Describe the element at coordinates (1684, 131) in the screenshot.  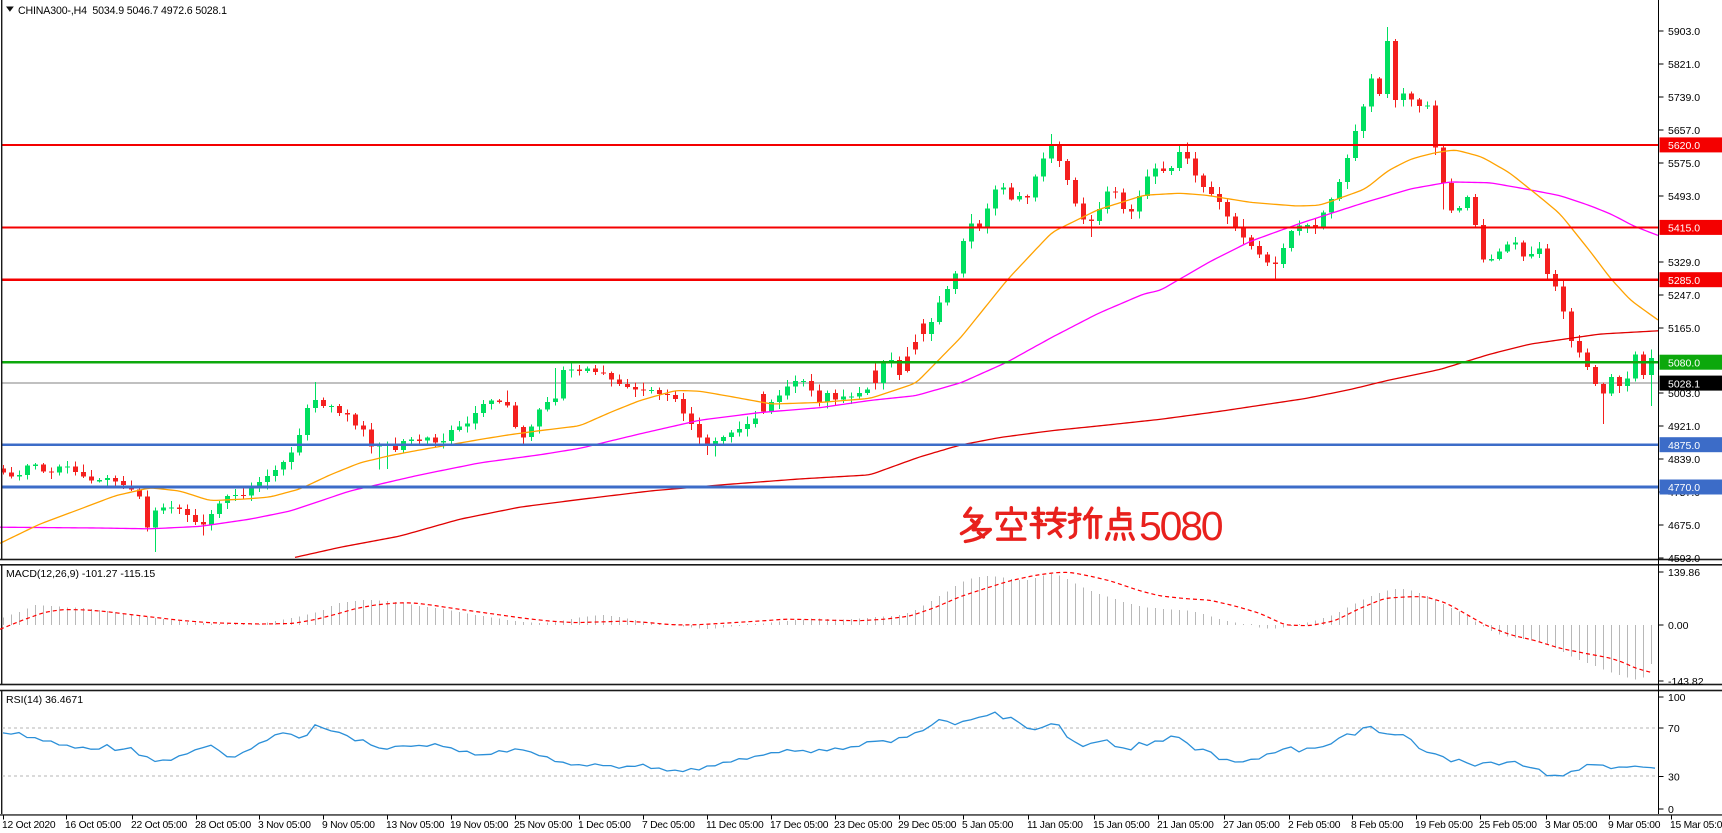
I see `svg-text: 5657.0` at that location.